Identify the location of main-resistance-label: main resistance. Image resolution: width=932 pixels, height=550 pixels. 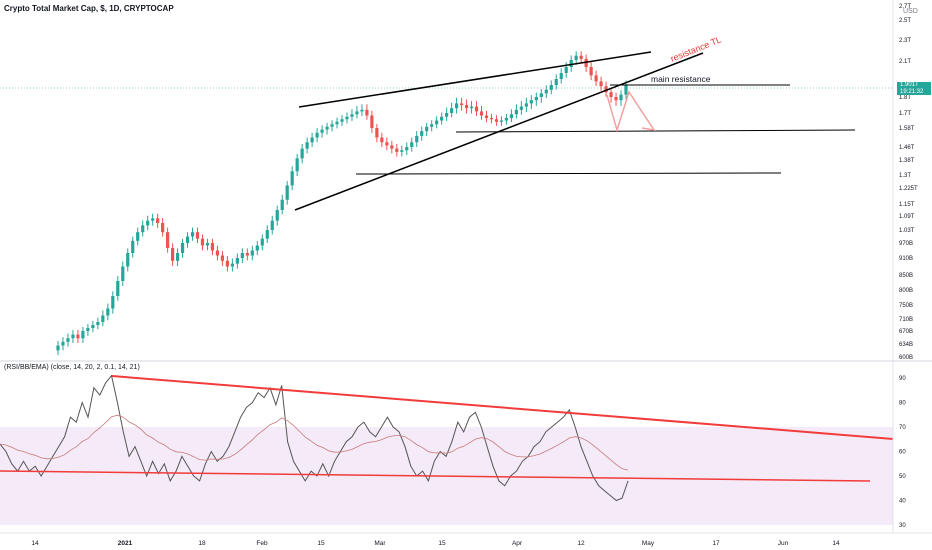
(681, 79).